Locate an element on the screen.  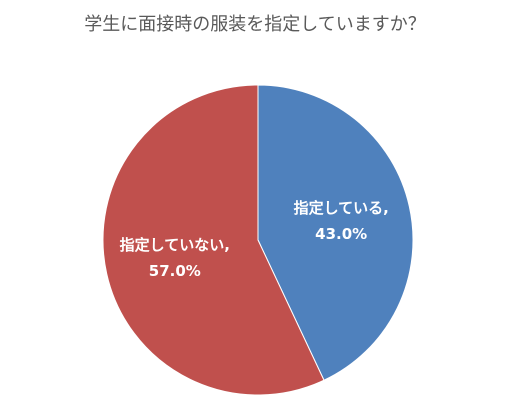
data-label-value: 43.0% is located at coordinates (341, 234).